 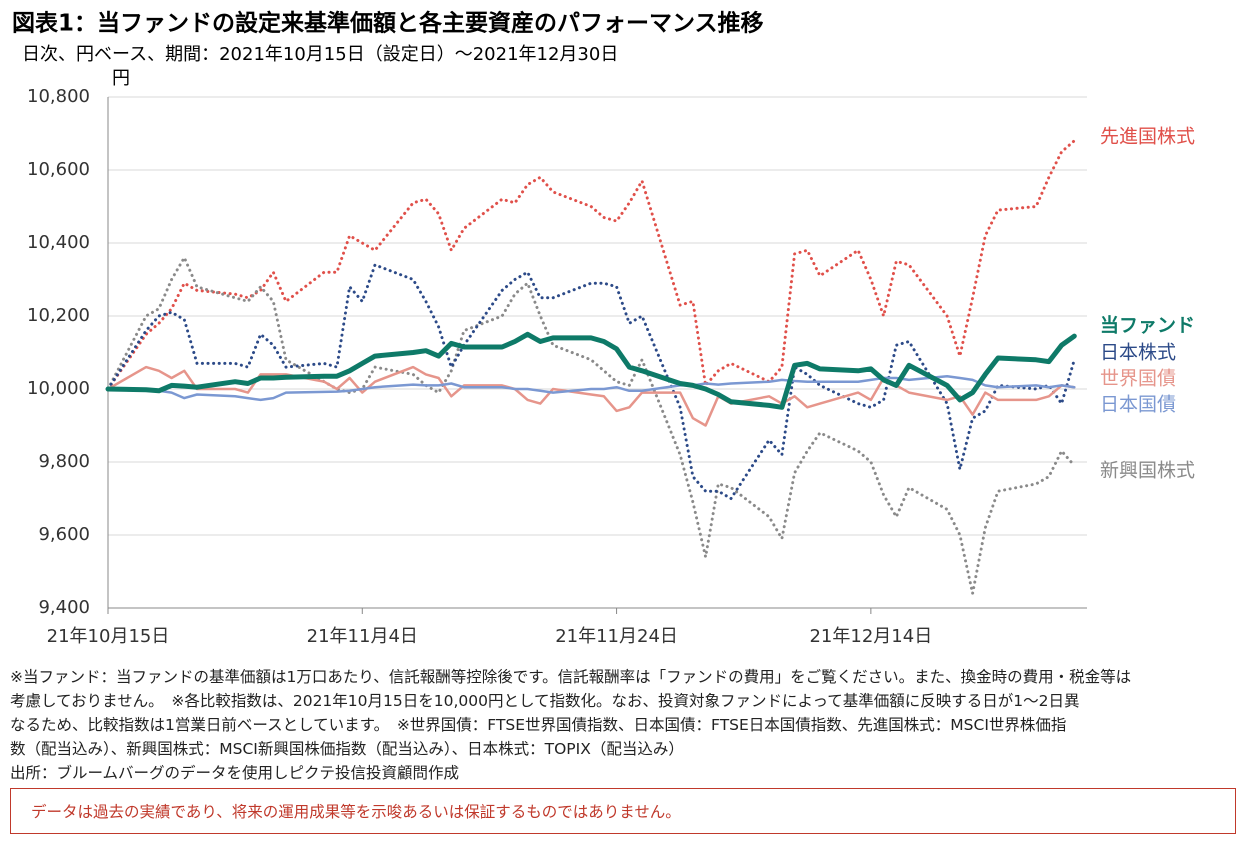 I want to click on chart-subtitle: 日次、円ベース、期間：2021年10月15日（設定日）～2021年12月30日, so click(x=320, y=54).